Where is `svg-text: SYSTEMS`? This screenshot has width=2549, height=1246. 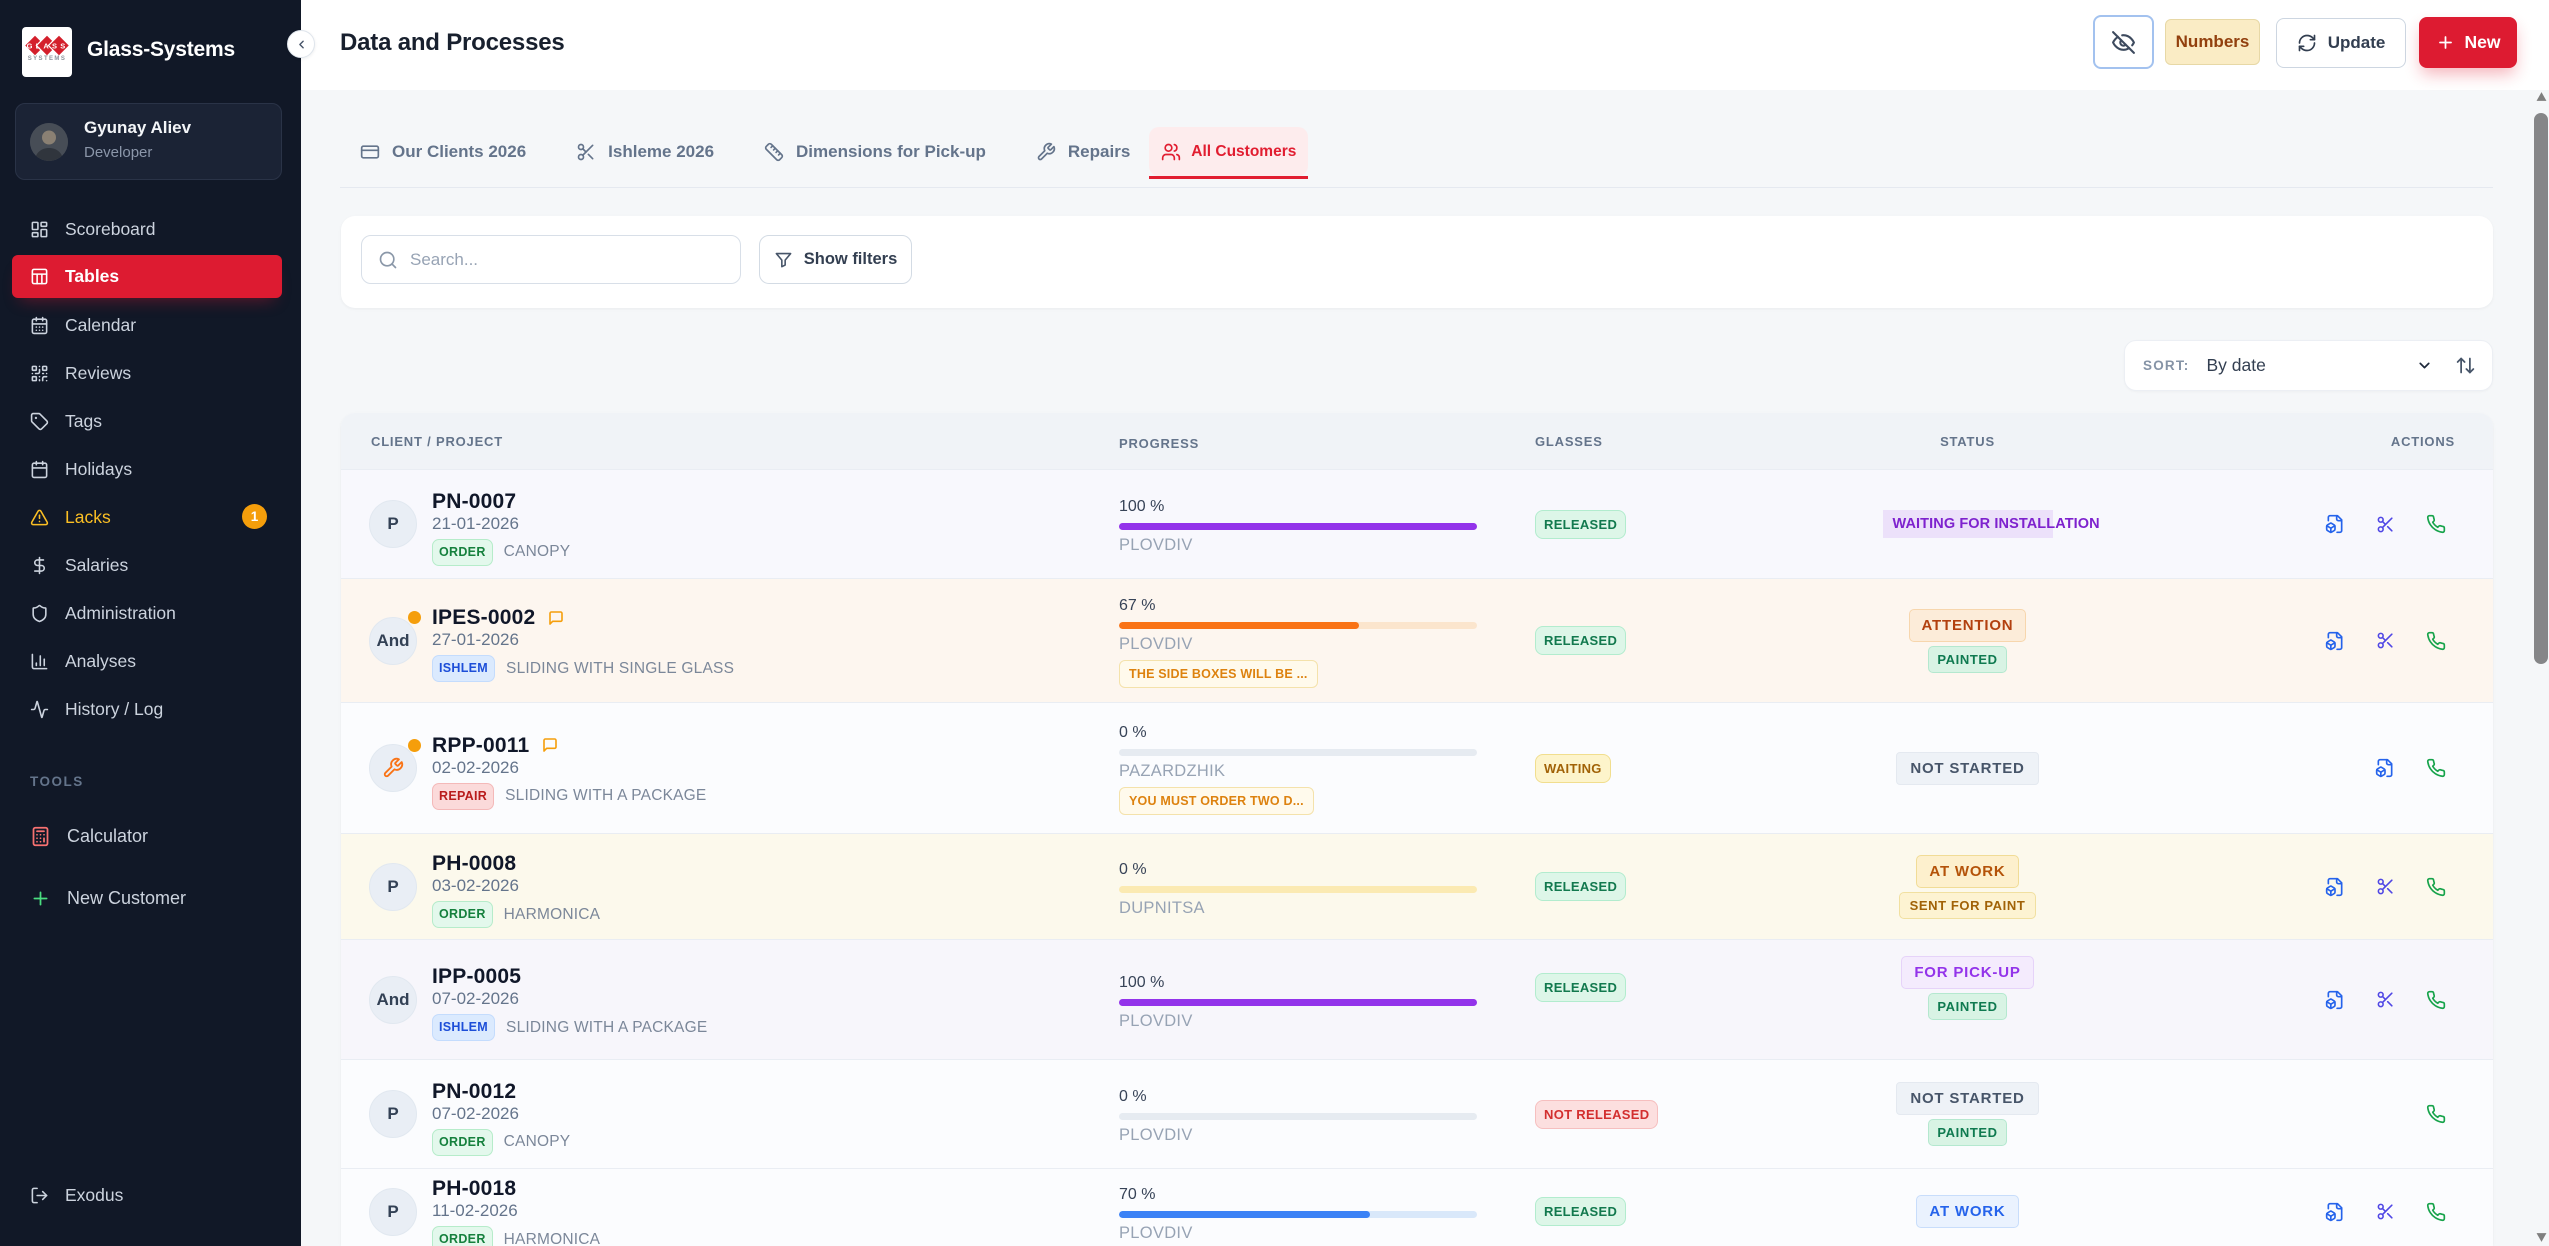
svg-text: SYSTEMS is located at coordinates (47, 59).